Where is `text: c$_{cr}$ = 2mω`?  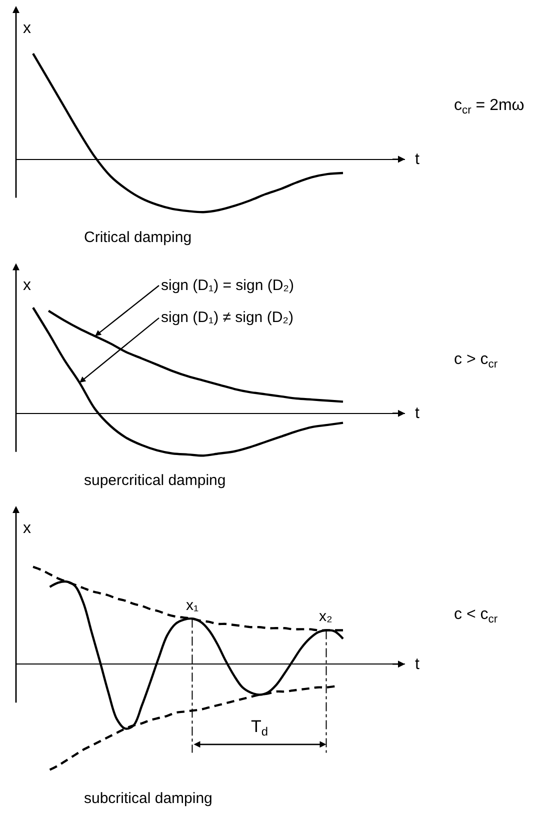
text: c$_{cr}$ = 2mω is located at coordinates (489, 106).